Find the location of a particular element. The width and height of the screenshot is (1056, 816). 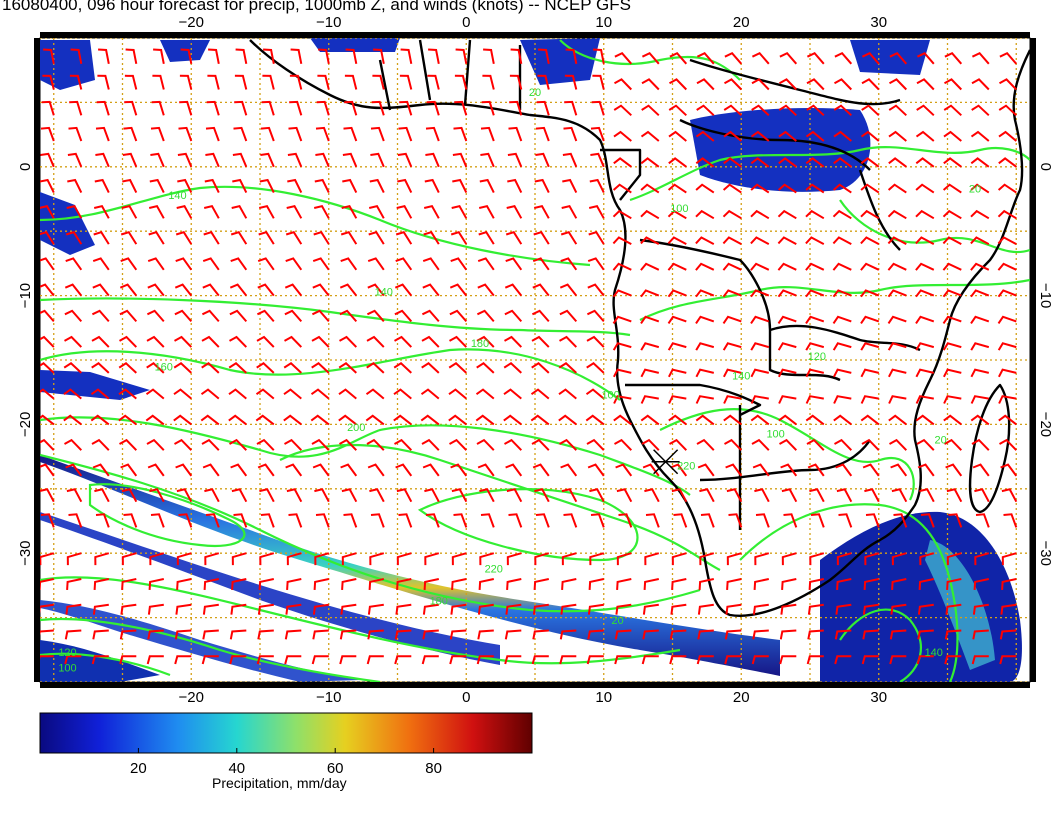

contour-line is located at coordinates (330, 374).